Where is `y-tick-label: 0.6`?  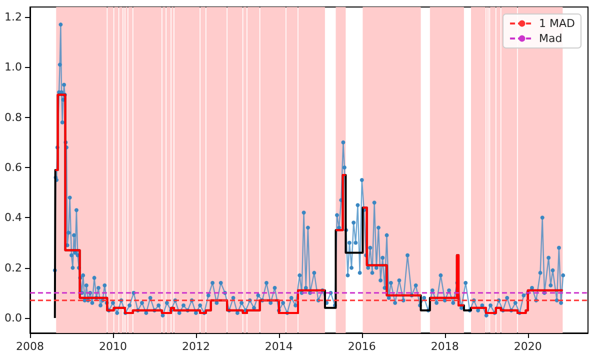
y-tick-label: 0.6 is located at coordinates (13, 167).